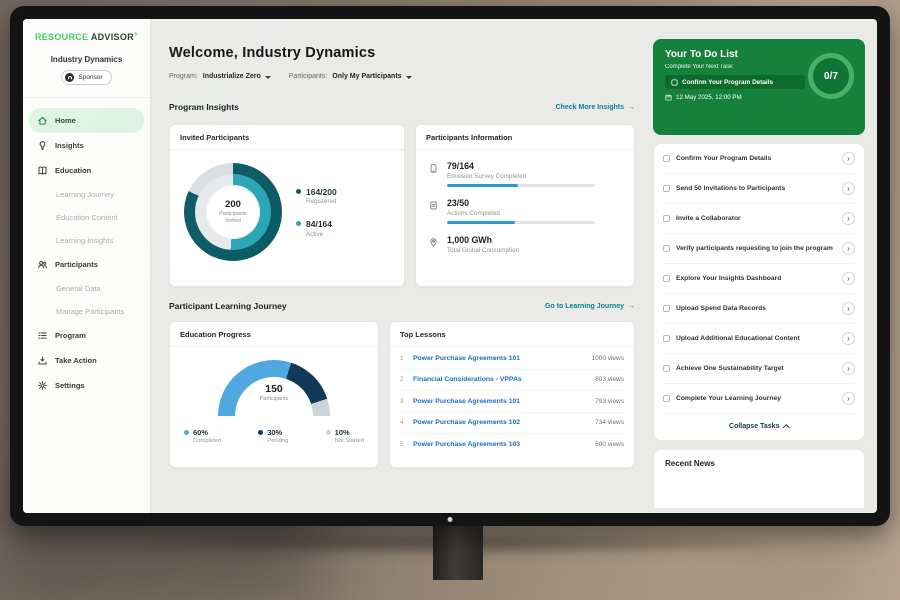 The height and width of the screenshot is (600, 900). What do you see at coordinates (759, 189) in the screenshot?
I see `task-row: Send 50 Invitations to Participants ›` at bounding box center [759, 189].